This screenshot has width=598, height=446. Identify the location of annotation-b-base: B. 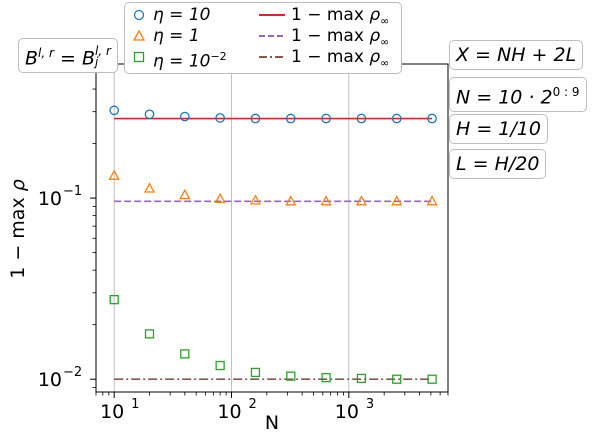
(32, 58).